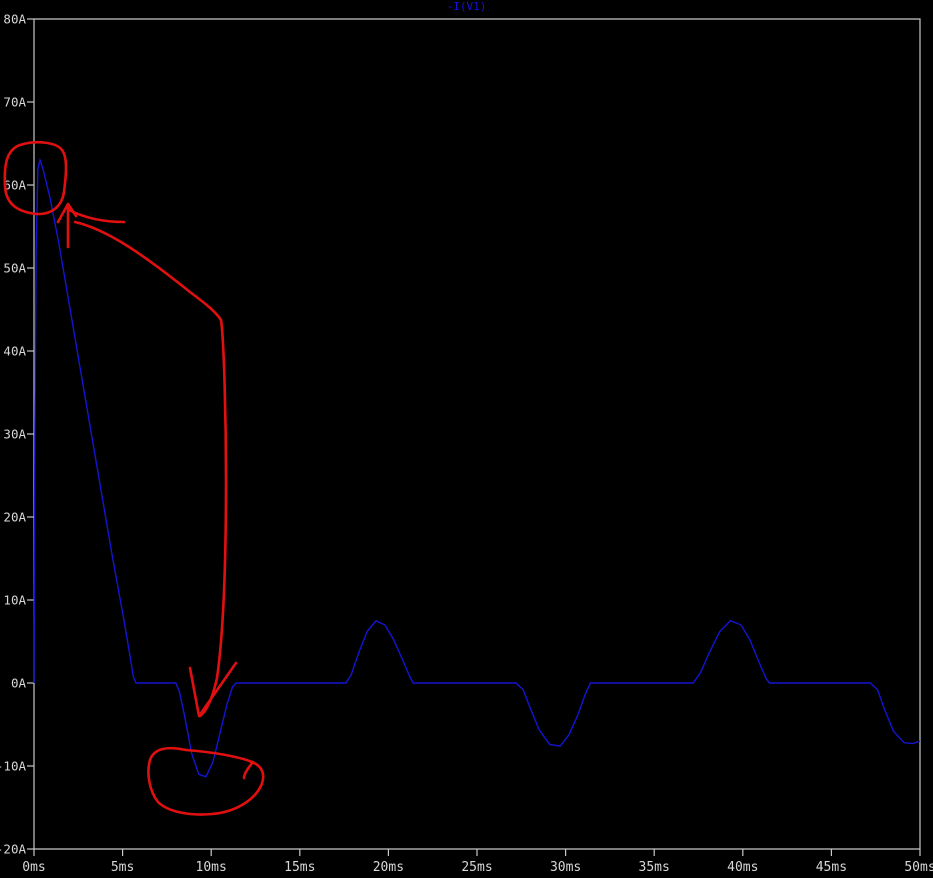 This screenshot has width=933, height=878. Describe the element at coordinates (13, 849) in the screenshot. I see `y-tick-label: -20A` at that location.